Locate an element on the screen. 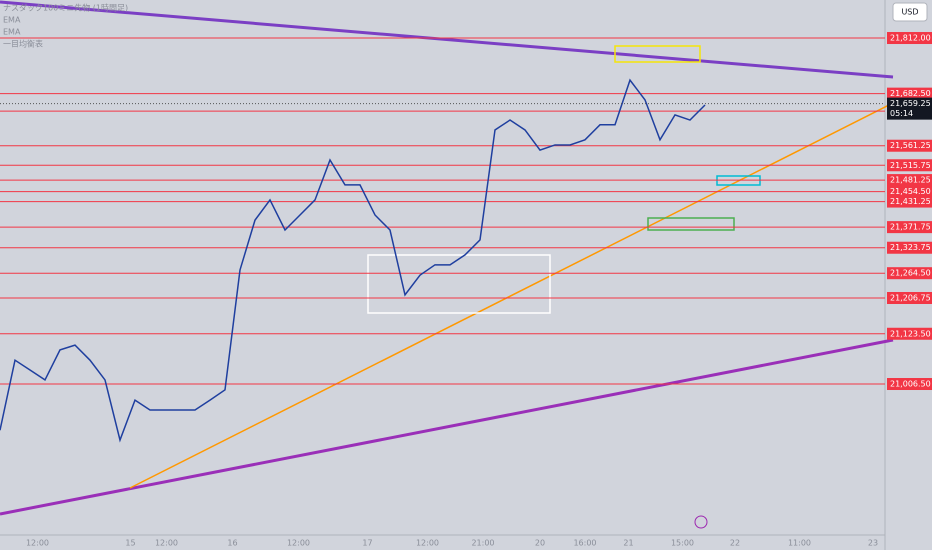 The width and height of the screenshot is (932, 550). y-tick-label: 21,431.25 is located at coordinates (910, 201).